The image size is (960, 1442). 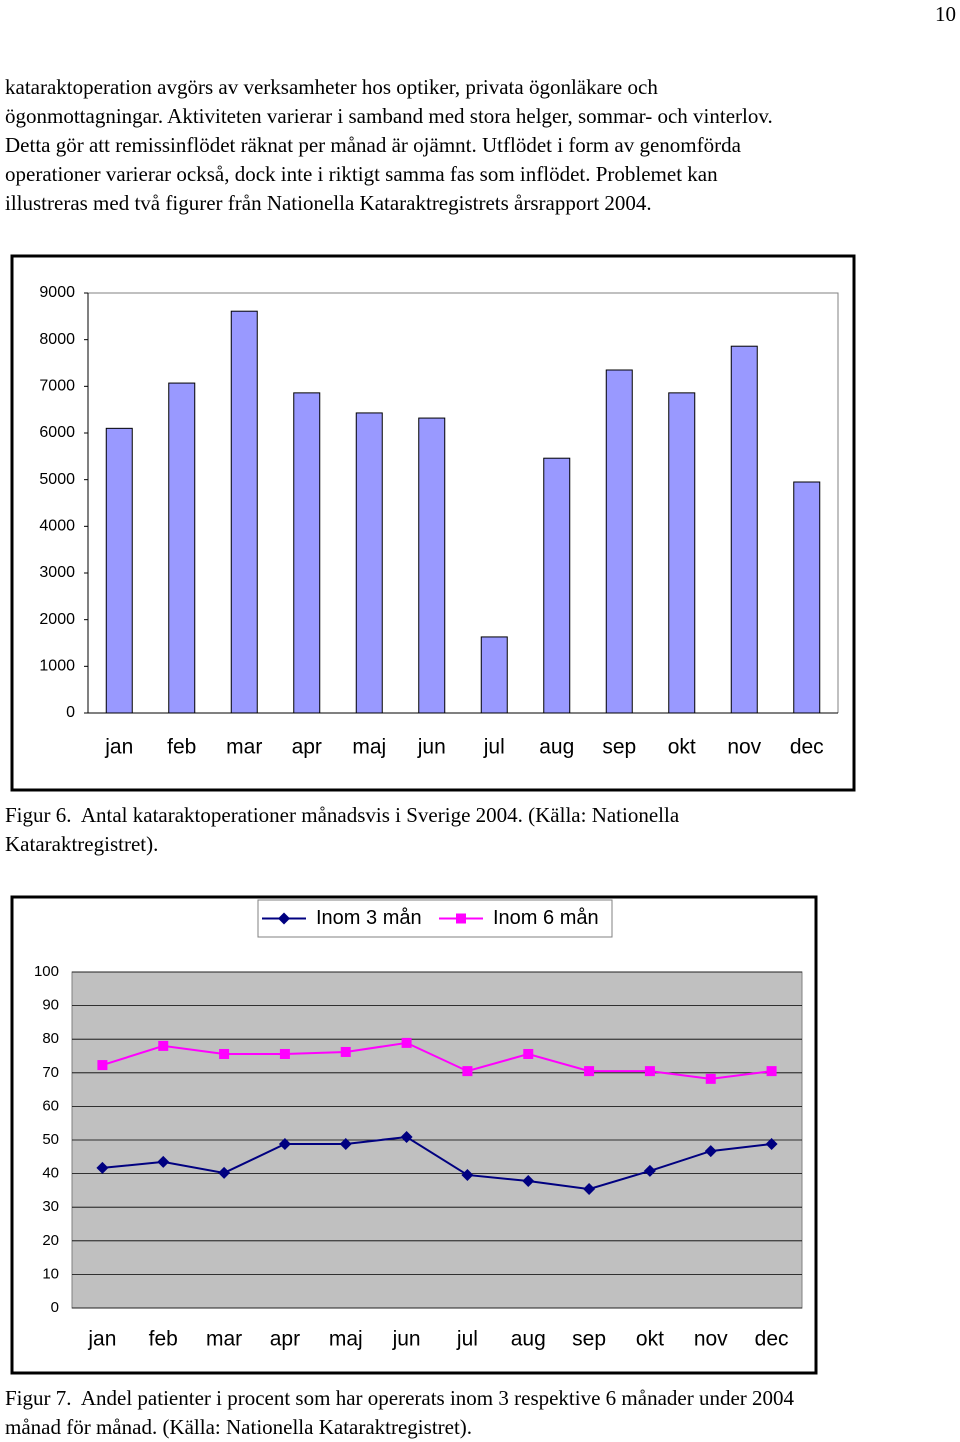 What do you see at coordinates (546, 918) in the screenshot?
I see `legend-label: Inom 6 mån` at bounding box center [546, 918].